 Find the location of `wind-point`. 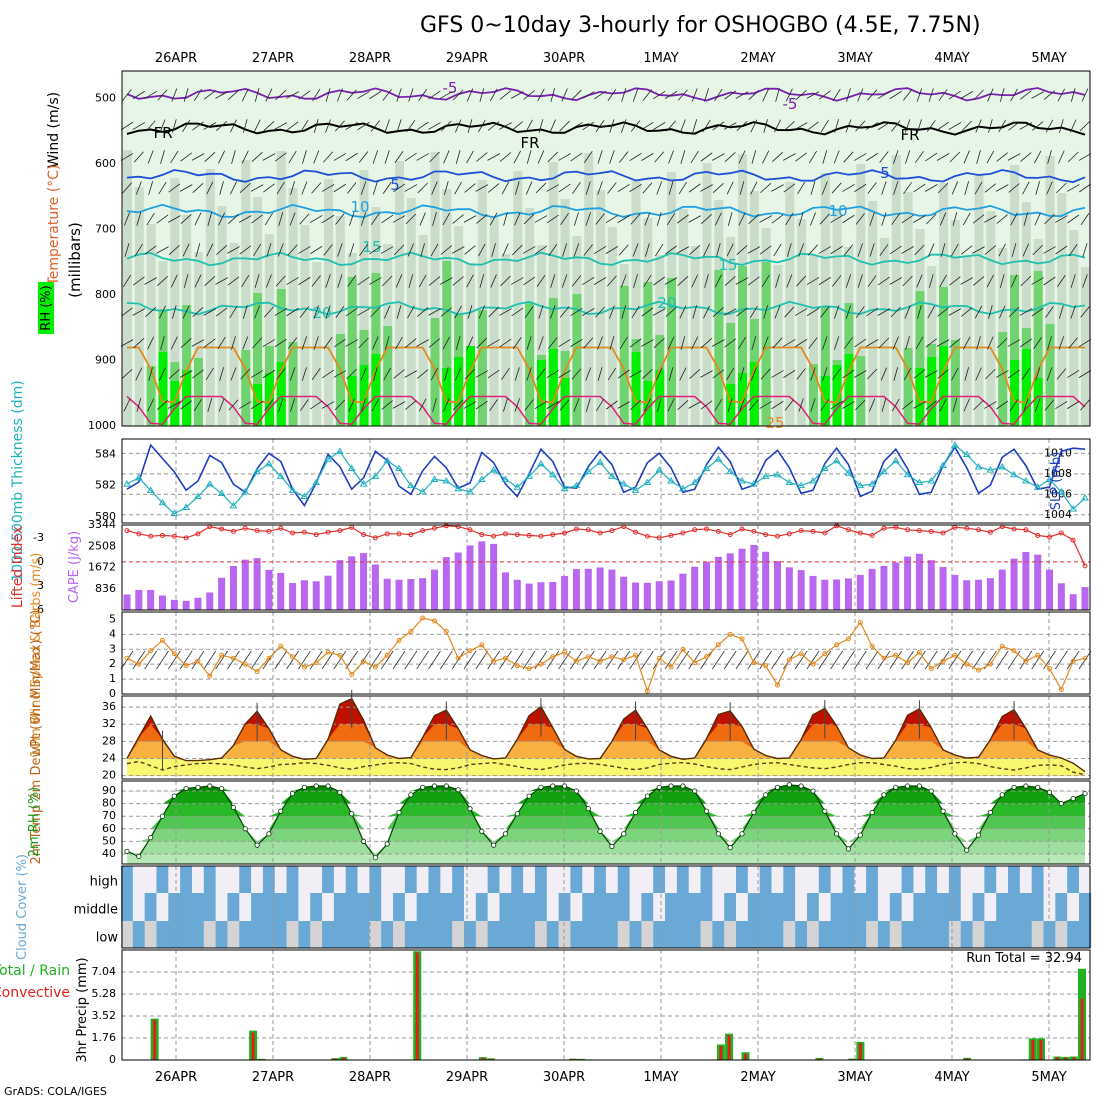

wind-point is located at coordinates (423, 618).